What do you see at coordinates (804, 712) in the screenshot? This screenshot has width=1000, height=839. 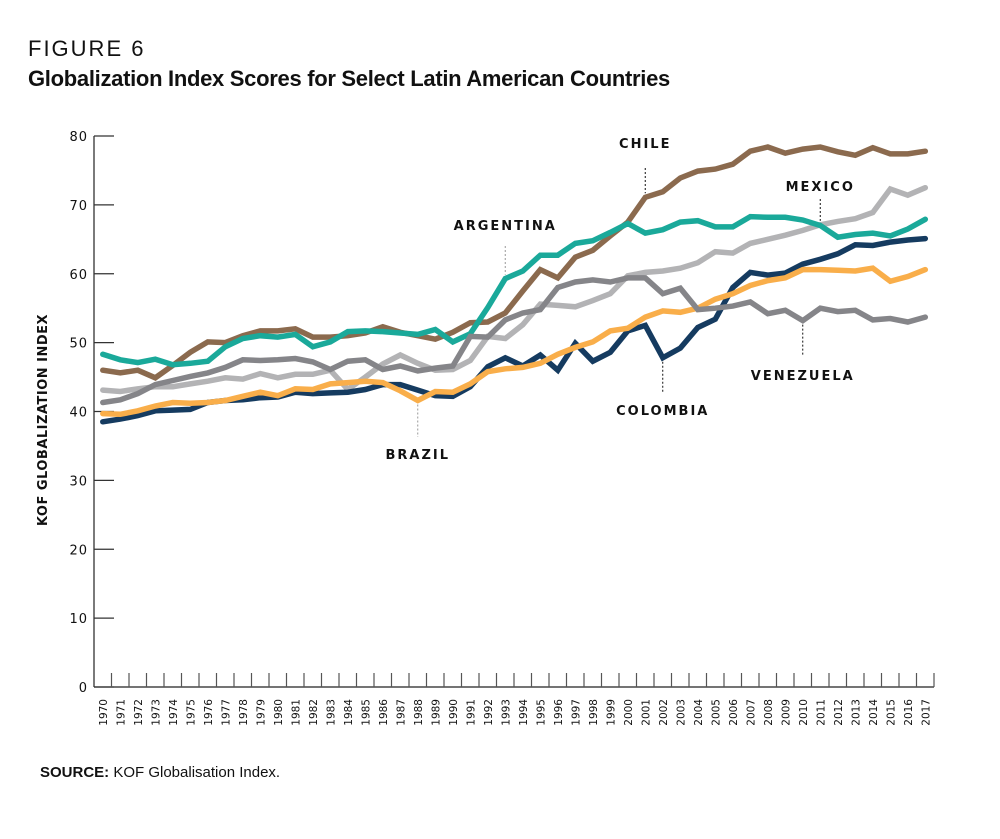 I see `x-tick-label: 2010` at bounding box center [804, 712].